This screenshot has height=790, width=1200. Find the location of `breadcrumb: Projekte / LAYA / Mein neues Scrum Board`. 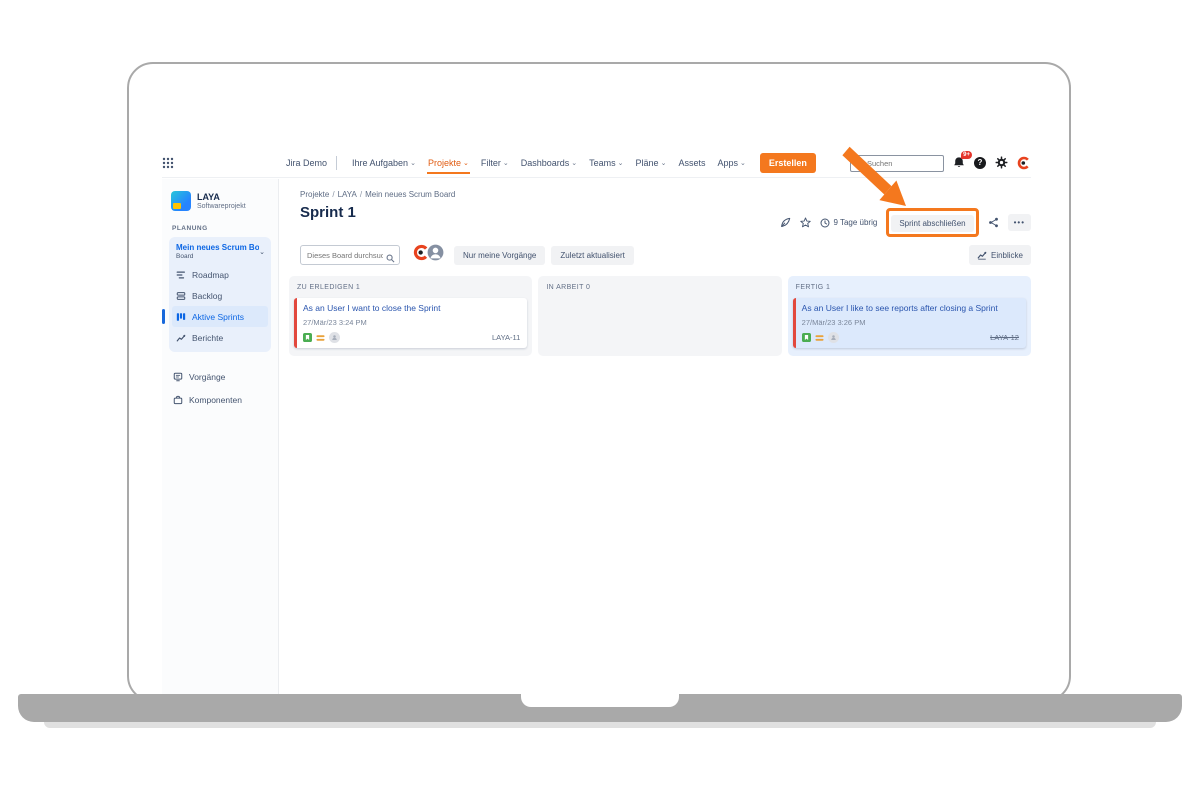

breadcrumb: Projekte / LAYA / Mein neues Scrum Board is located at coordinates (378, 194).